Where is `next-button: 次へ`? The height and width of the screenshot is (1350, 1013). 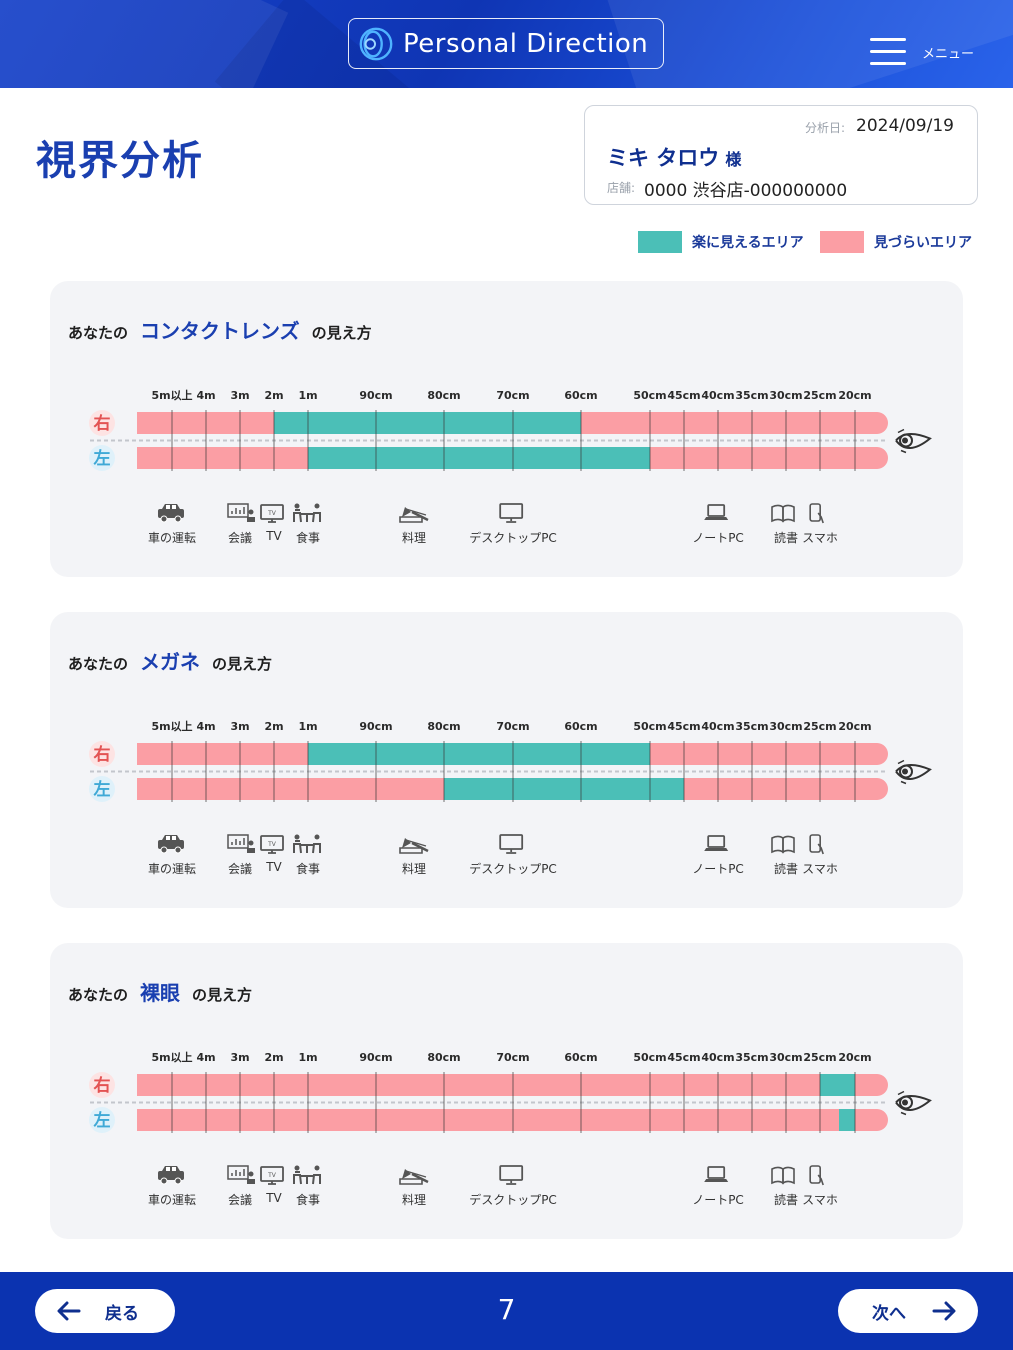 next-button: 次へ is located at coordinates (908, 1311).